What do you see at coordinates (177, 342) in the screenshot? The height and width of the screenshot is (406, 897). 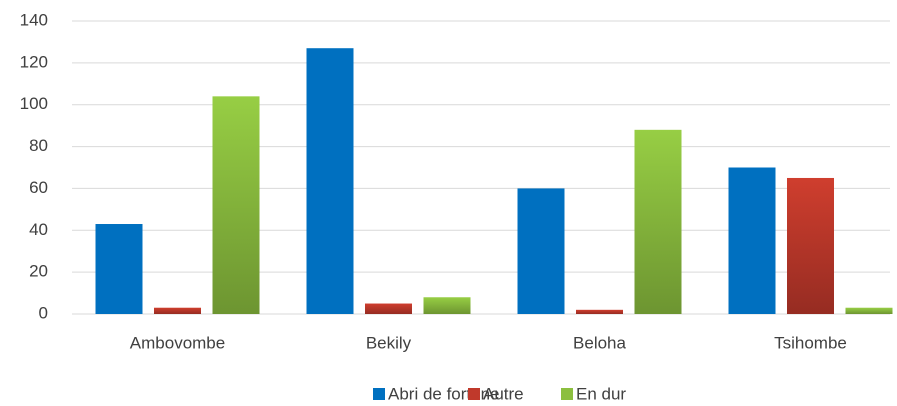 I see `x-tick-label: Ambovombe` at bounding box center [177, 342].